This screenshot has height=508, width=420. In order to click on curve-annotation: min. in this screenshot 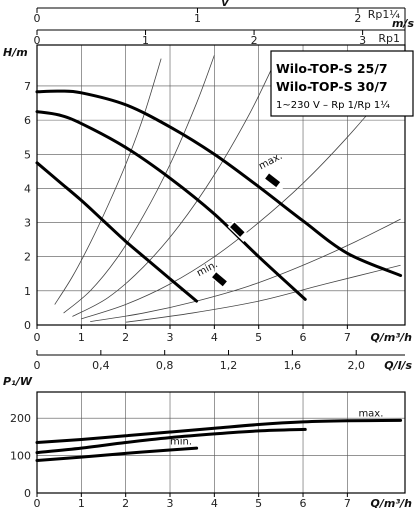, I will do `click(181, 441)`.